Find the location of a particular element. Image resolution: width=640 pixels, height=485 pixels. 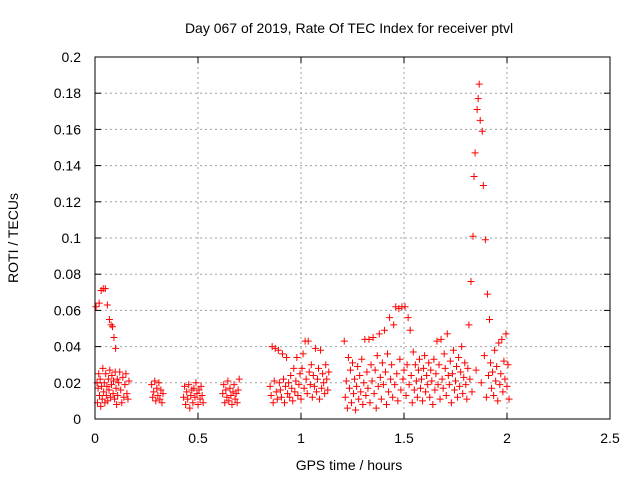

x-axis-label: GPS time / hours is located at coordinates (349, 465).